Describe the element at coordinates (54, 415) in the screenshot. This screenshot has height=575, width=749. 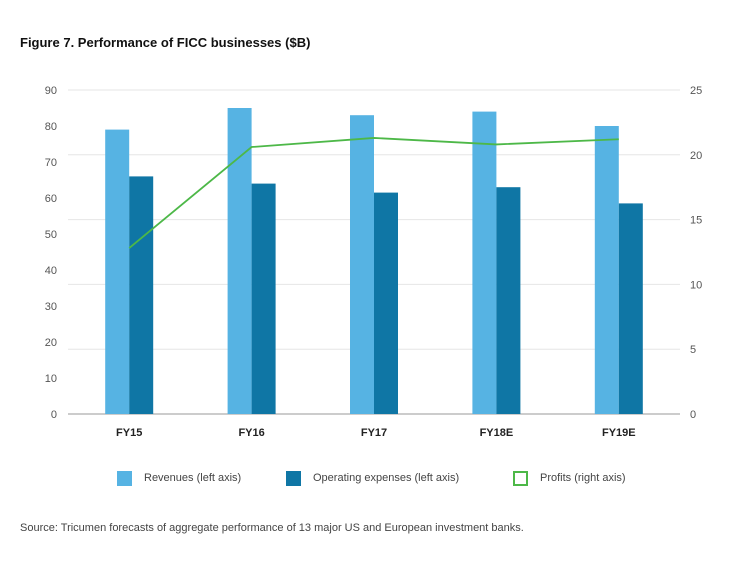
I see `left-axis-tick-label: 0` at that location.